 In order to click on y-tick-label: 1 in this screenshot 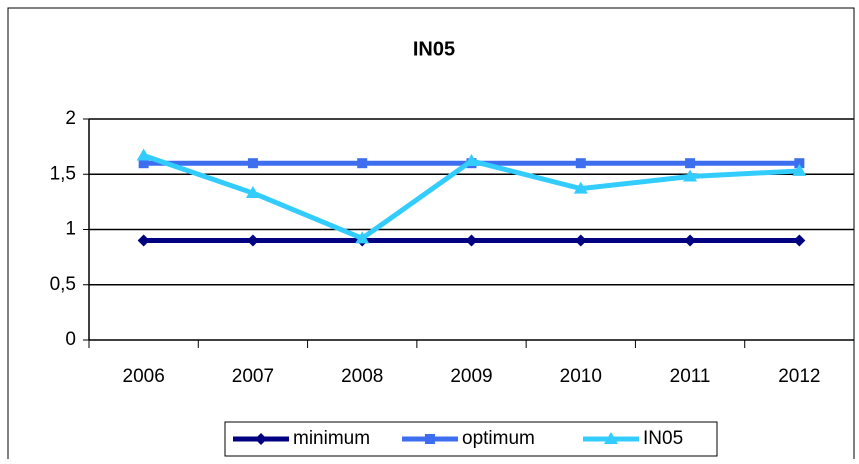, I will do `click(70, 229)`.